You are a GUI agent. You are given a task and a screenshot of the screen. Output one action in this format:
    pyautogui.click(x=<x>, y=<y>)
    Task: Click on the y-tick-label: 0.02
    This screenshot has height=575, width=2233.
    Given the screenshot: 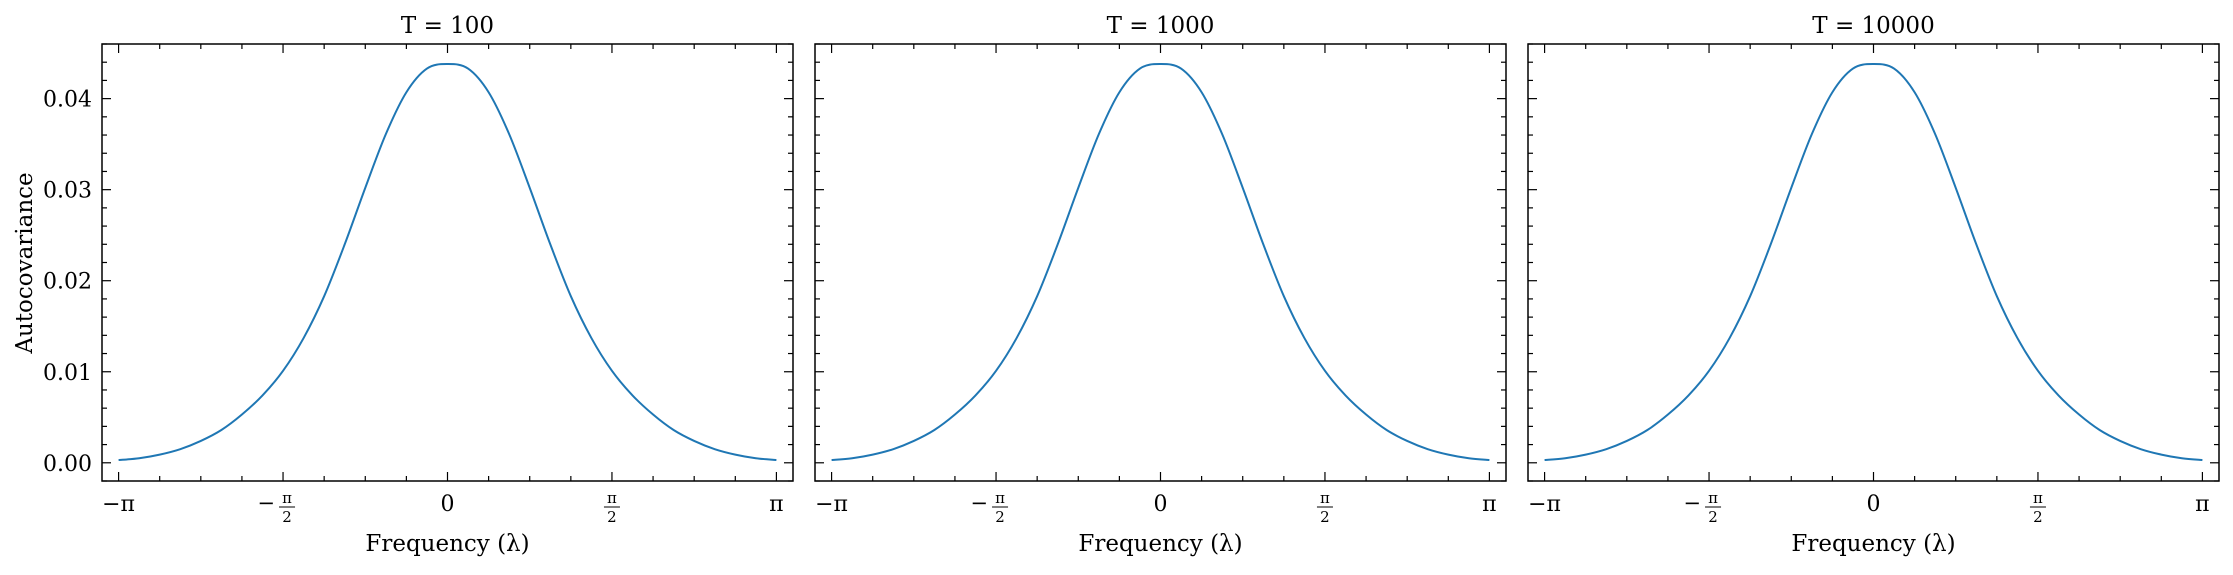 What is the action you would take?
    pyautogui.click(x=67, y=282)
    